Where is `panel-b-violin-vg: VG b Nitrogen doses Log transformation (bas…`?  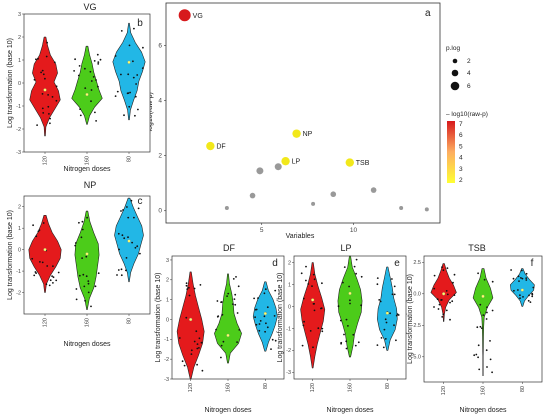 panel-b-violin-vg: VG b Nitrogen doses Log transformation (bas… is located at coordinates (79, 87).